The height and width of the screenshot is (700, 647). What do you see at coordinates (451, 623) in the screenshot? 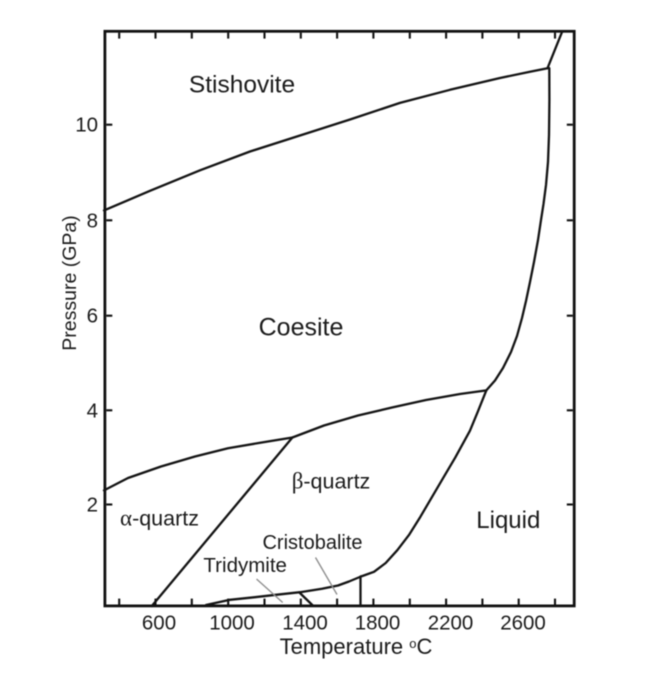
I see `svg-text: 2200` at bounding box center [451, 623].